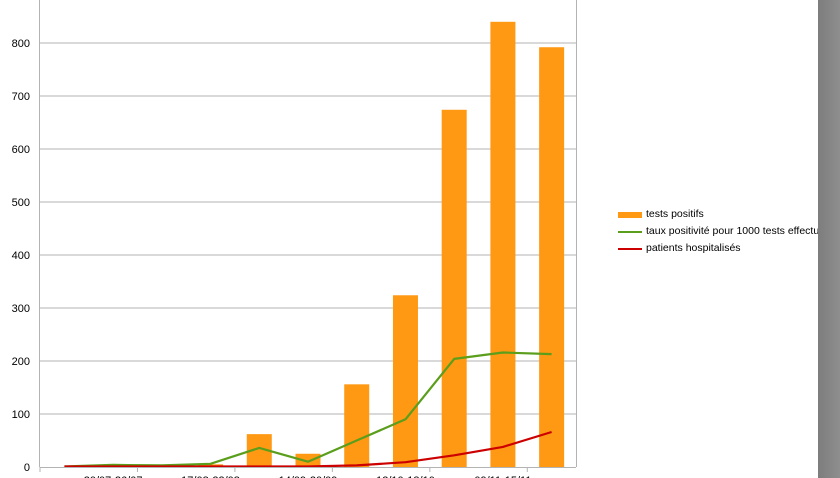 Image resolution: width=840 pixels, height=478 pixels. Describe the element at coordinates (21, 362) in the screenshot. I see `y-tick-label: 200` at that location.